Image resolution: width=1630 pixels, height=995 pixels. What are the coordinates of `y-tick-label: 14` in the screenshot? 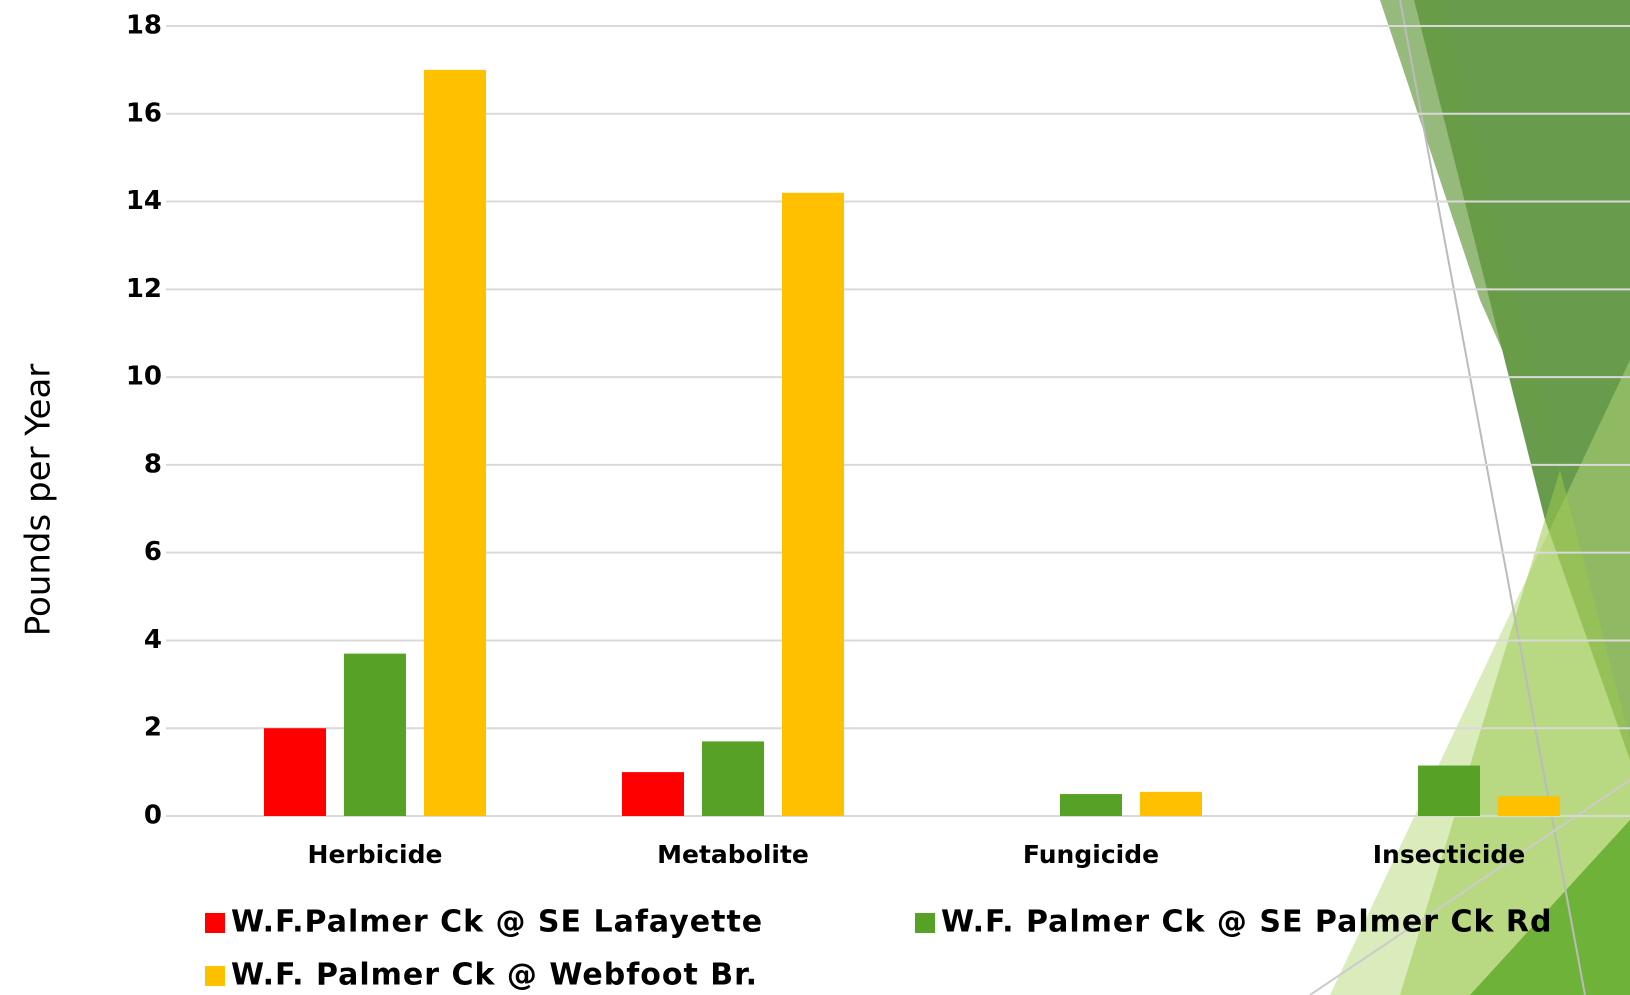 It's located at (144, 201).